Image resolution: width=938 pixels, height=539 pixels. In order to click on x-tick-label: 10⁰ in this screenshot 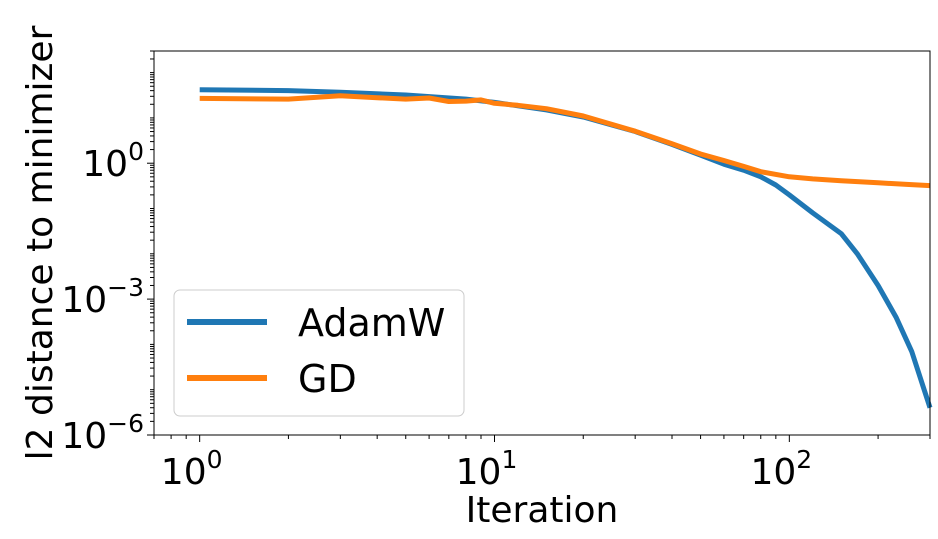, I will do `click(192, 469)`.